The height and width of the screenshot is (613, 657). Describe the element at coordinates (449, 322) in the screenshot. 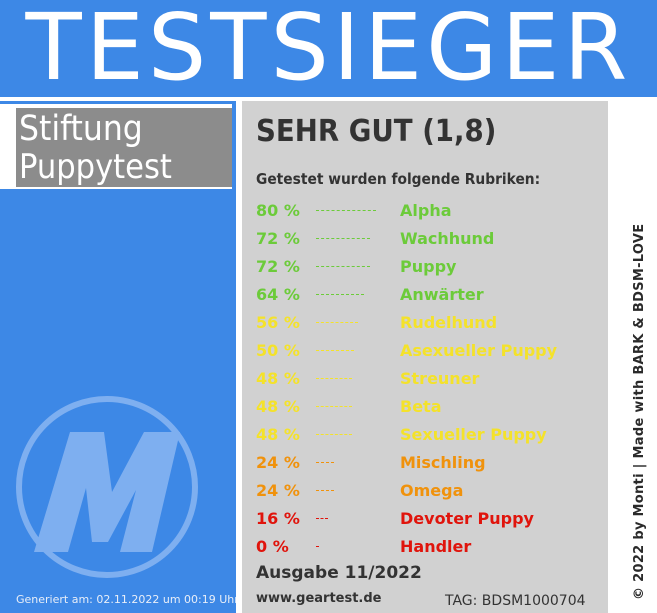

I see `category-label: Rudelhund` at that location.